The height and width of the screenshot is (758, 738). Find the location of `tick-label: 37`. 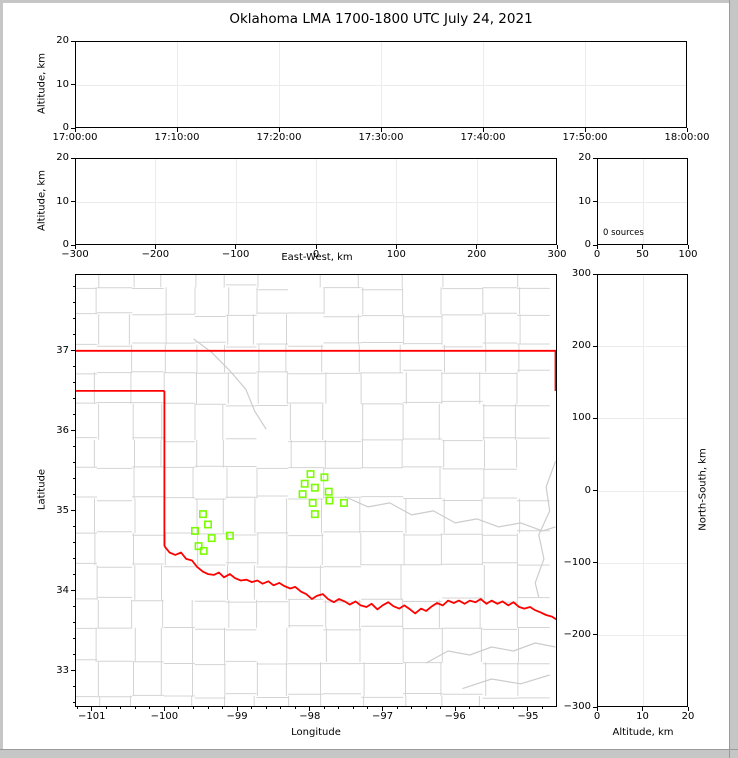

tick-label: 37 is located at coordinates (62, 350).